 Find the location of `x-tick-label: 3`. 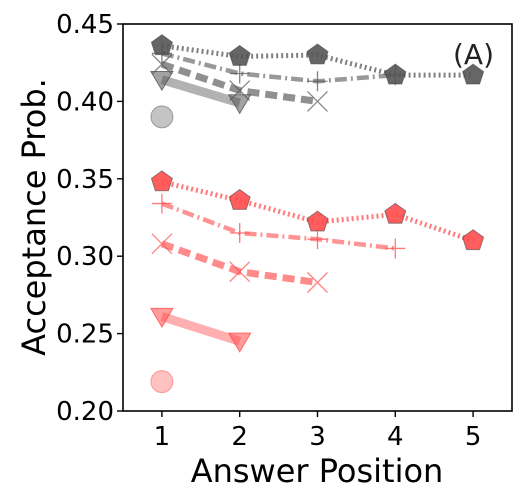

x-tick-label: 3 is located at coordinates (317, 437).